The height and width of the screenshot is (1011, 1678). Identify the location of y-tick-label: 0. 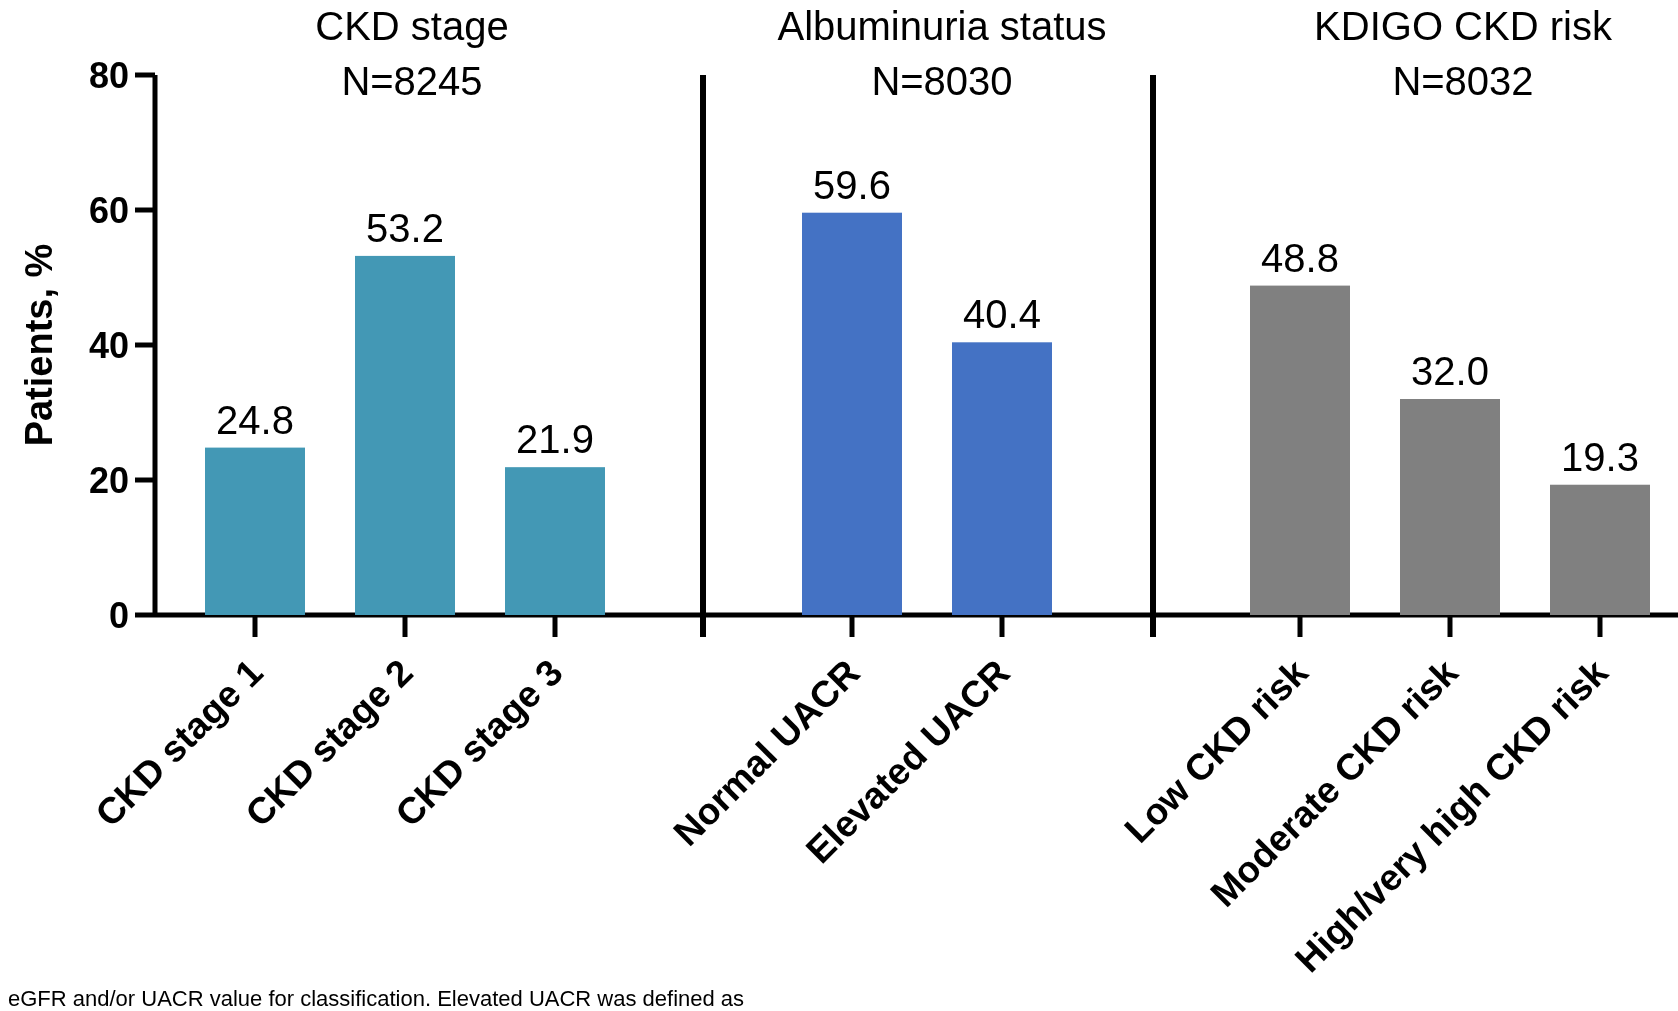
(118, 615).